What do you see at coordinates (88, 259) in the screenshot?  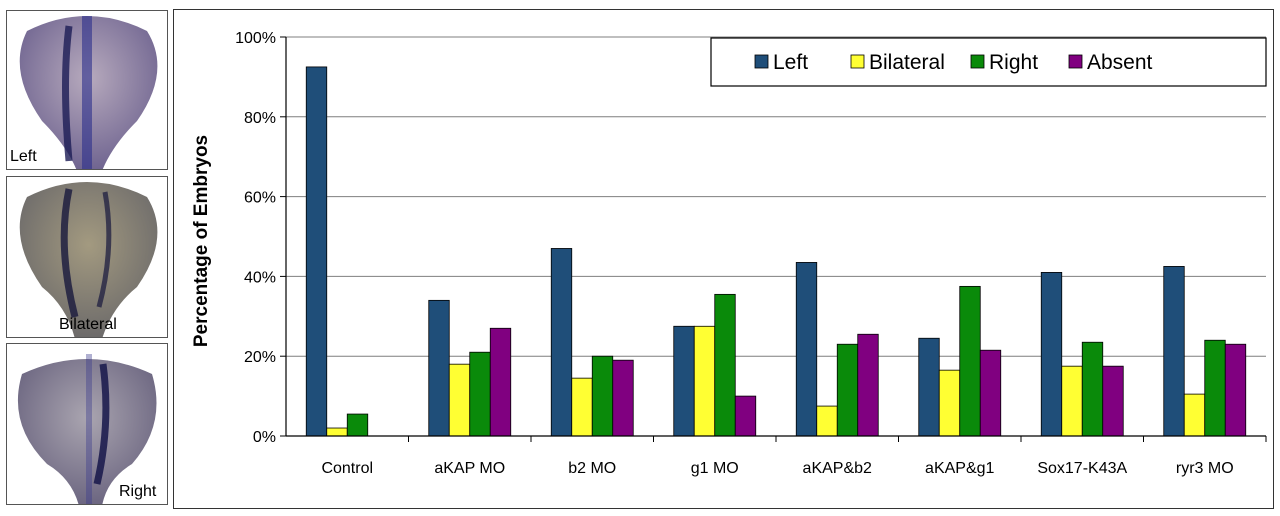 I see `embryo-image-bilateral` at bounding box center [88, 259].